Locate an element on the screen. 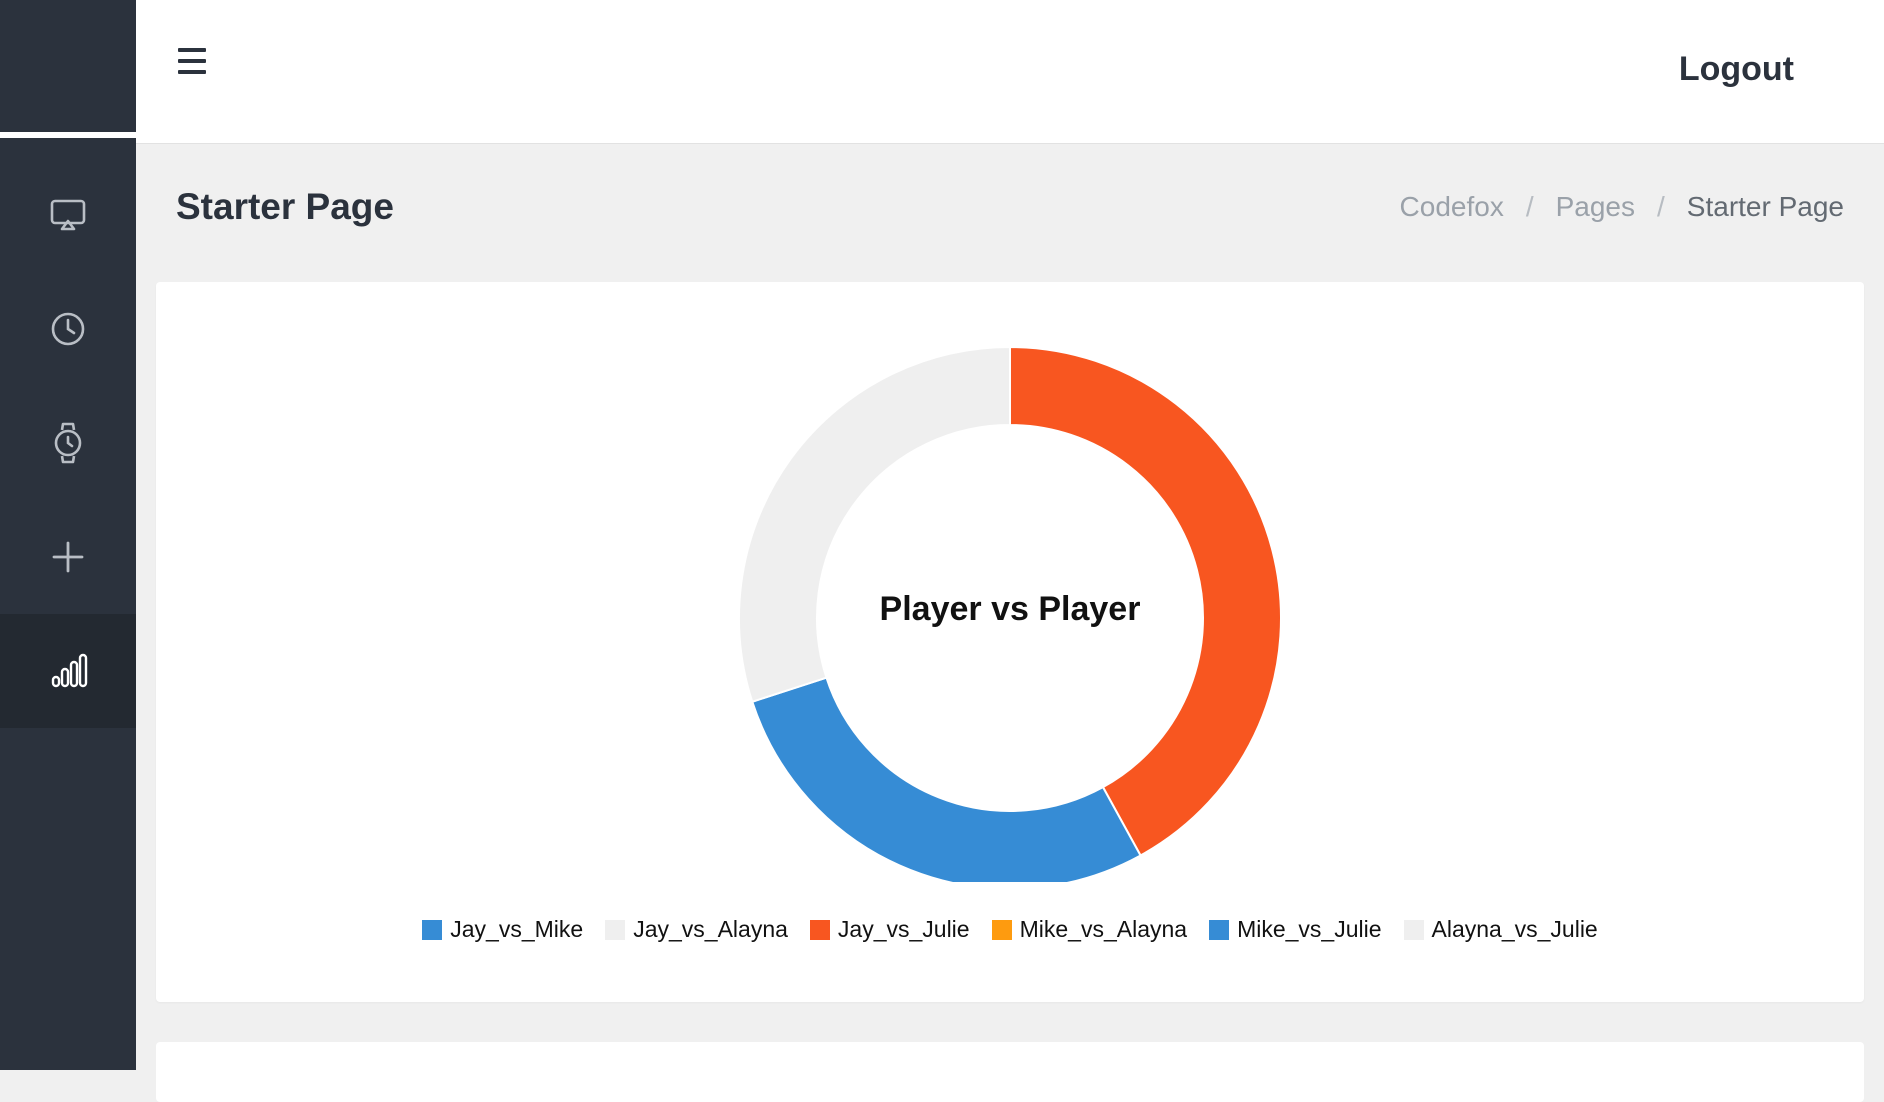 The height and width of the screenshot is (1102, 1884). legend-item-jay-vs-alayna: Jay_vs_Alayna is located at coordinates (696, 929).